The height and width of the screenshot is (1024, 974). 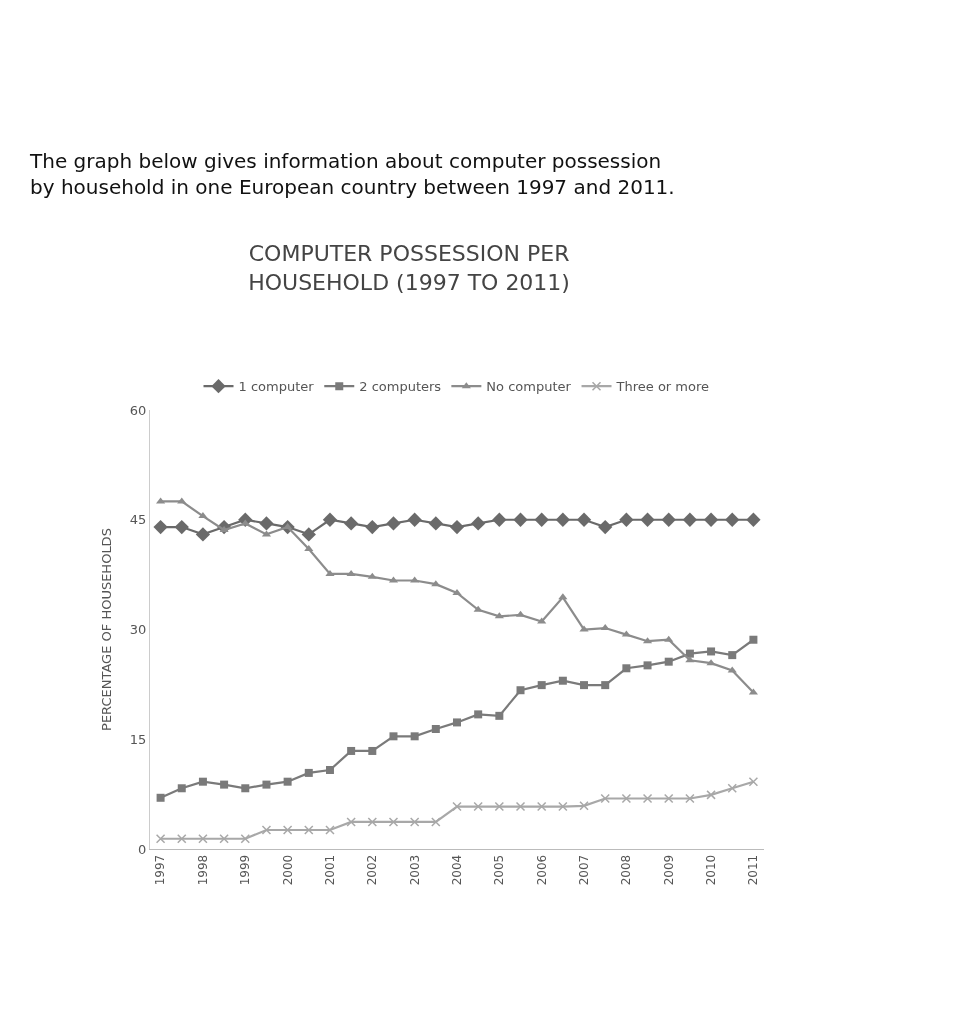 What do you see at coordinates (202, 870) in the screenshot?
I see `x-tick-label: 1998` at bounding box center [202, 870].